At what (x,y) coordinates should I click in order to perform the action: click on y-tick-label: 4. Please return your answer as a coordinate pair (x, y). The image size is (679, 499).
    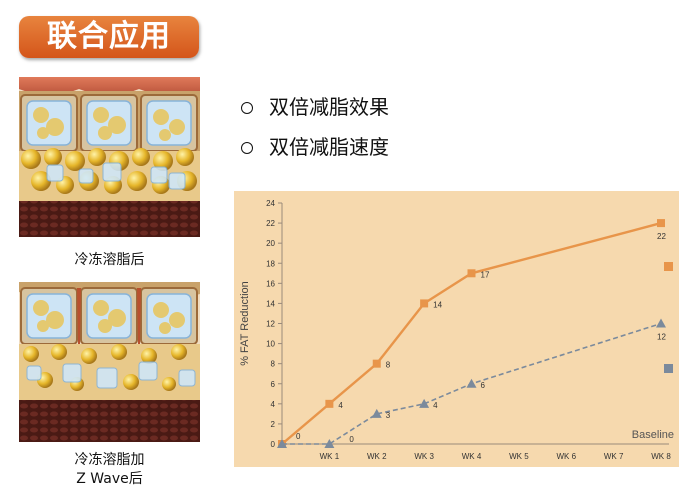
    Looking at the image, I should click on (273, 404).